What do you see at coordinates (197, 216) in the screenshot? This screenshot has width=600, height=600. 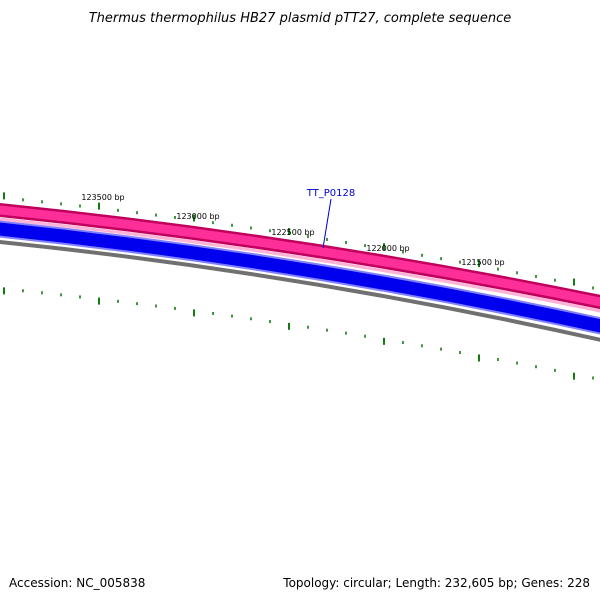 I see `tick-label-123000: 123000 bp` at bounding box center [197, 216].